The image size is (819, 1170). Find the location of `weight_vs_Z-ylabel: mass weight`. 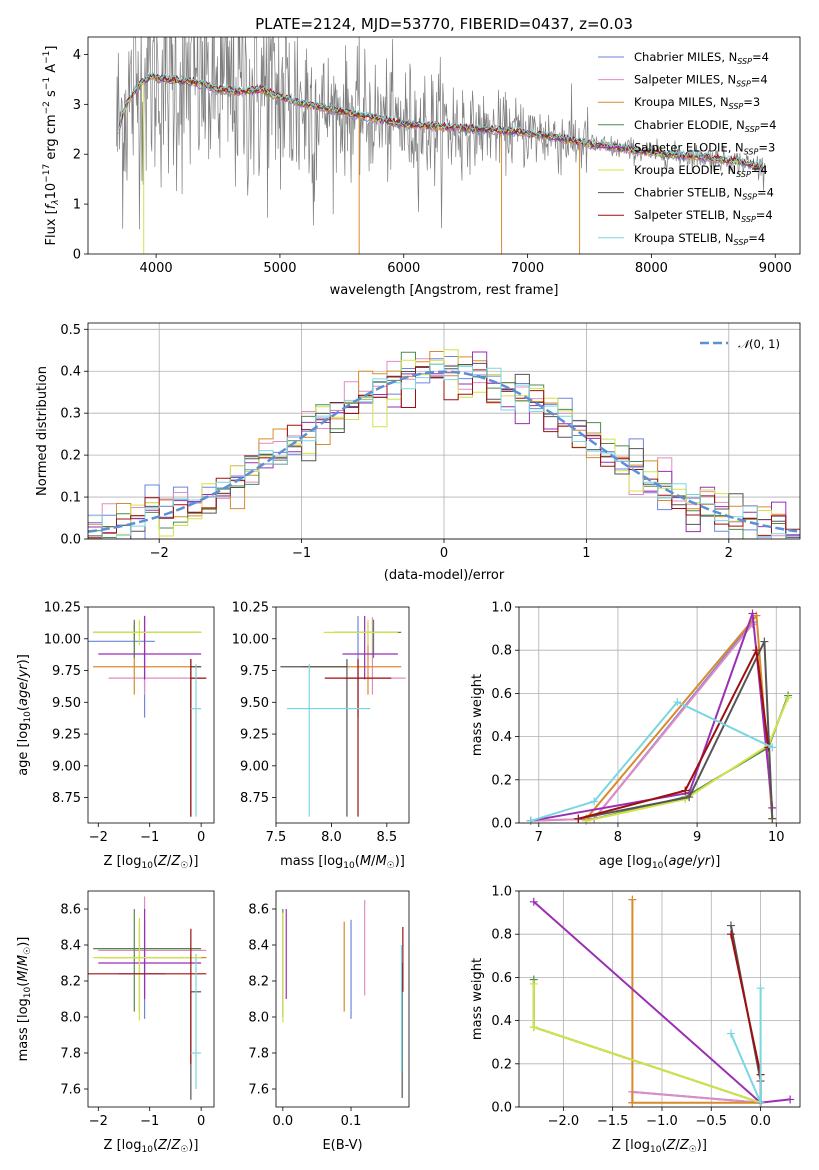

weight_vs_Z-ylabel: mass weight is located at coordinates (477, 999).